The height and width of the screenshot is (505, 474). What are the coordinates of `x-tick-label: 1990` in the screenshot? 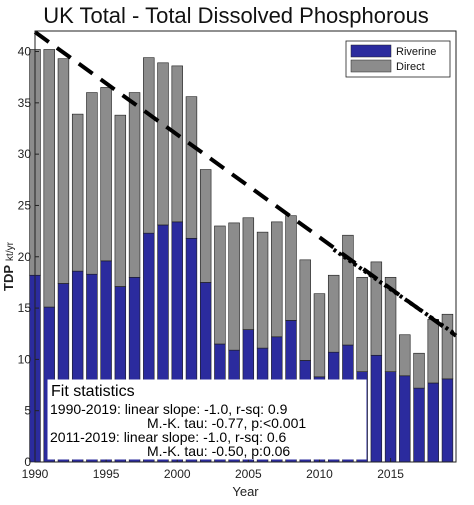 It's located at (35, 474).